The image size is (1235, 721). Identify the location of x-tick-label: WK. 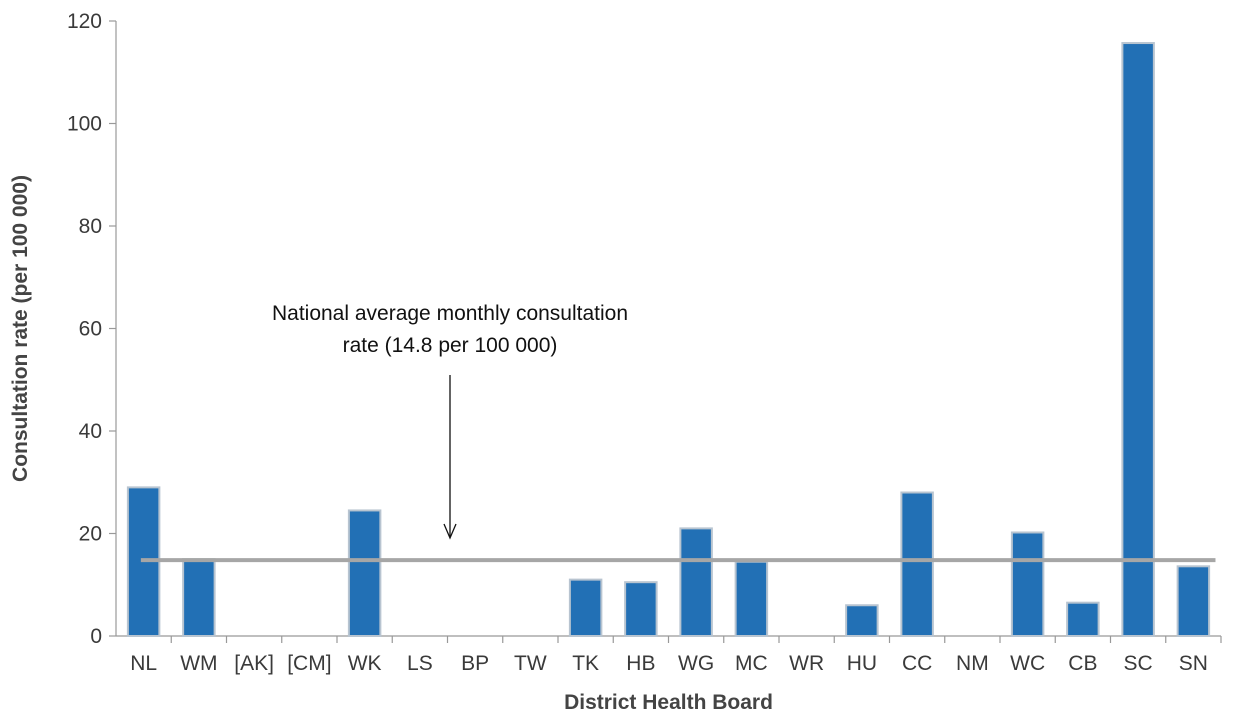
(365, 663).